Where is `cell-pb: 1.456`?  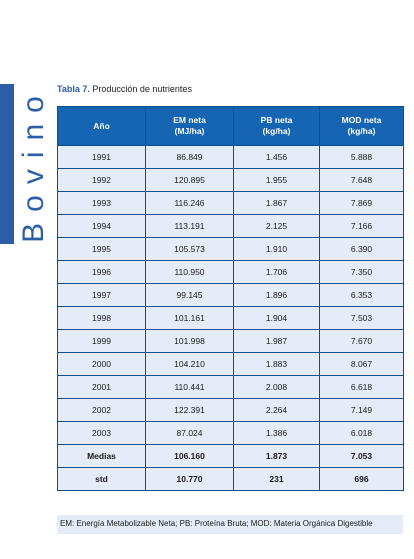
cell-pb: 1.456 is located at coordinates (276, 157).